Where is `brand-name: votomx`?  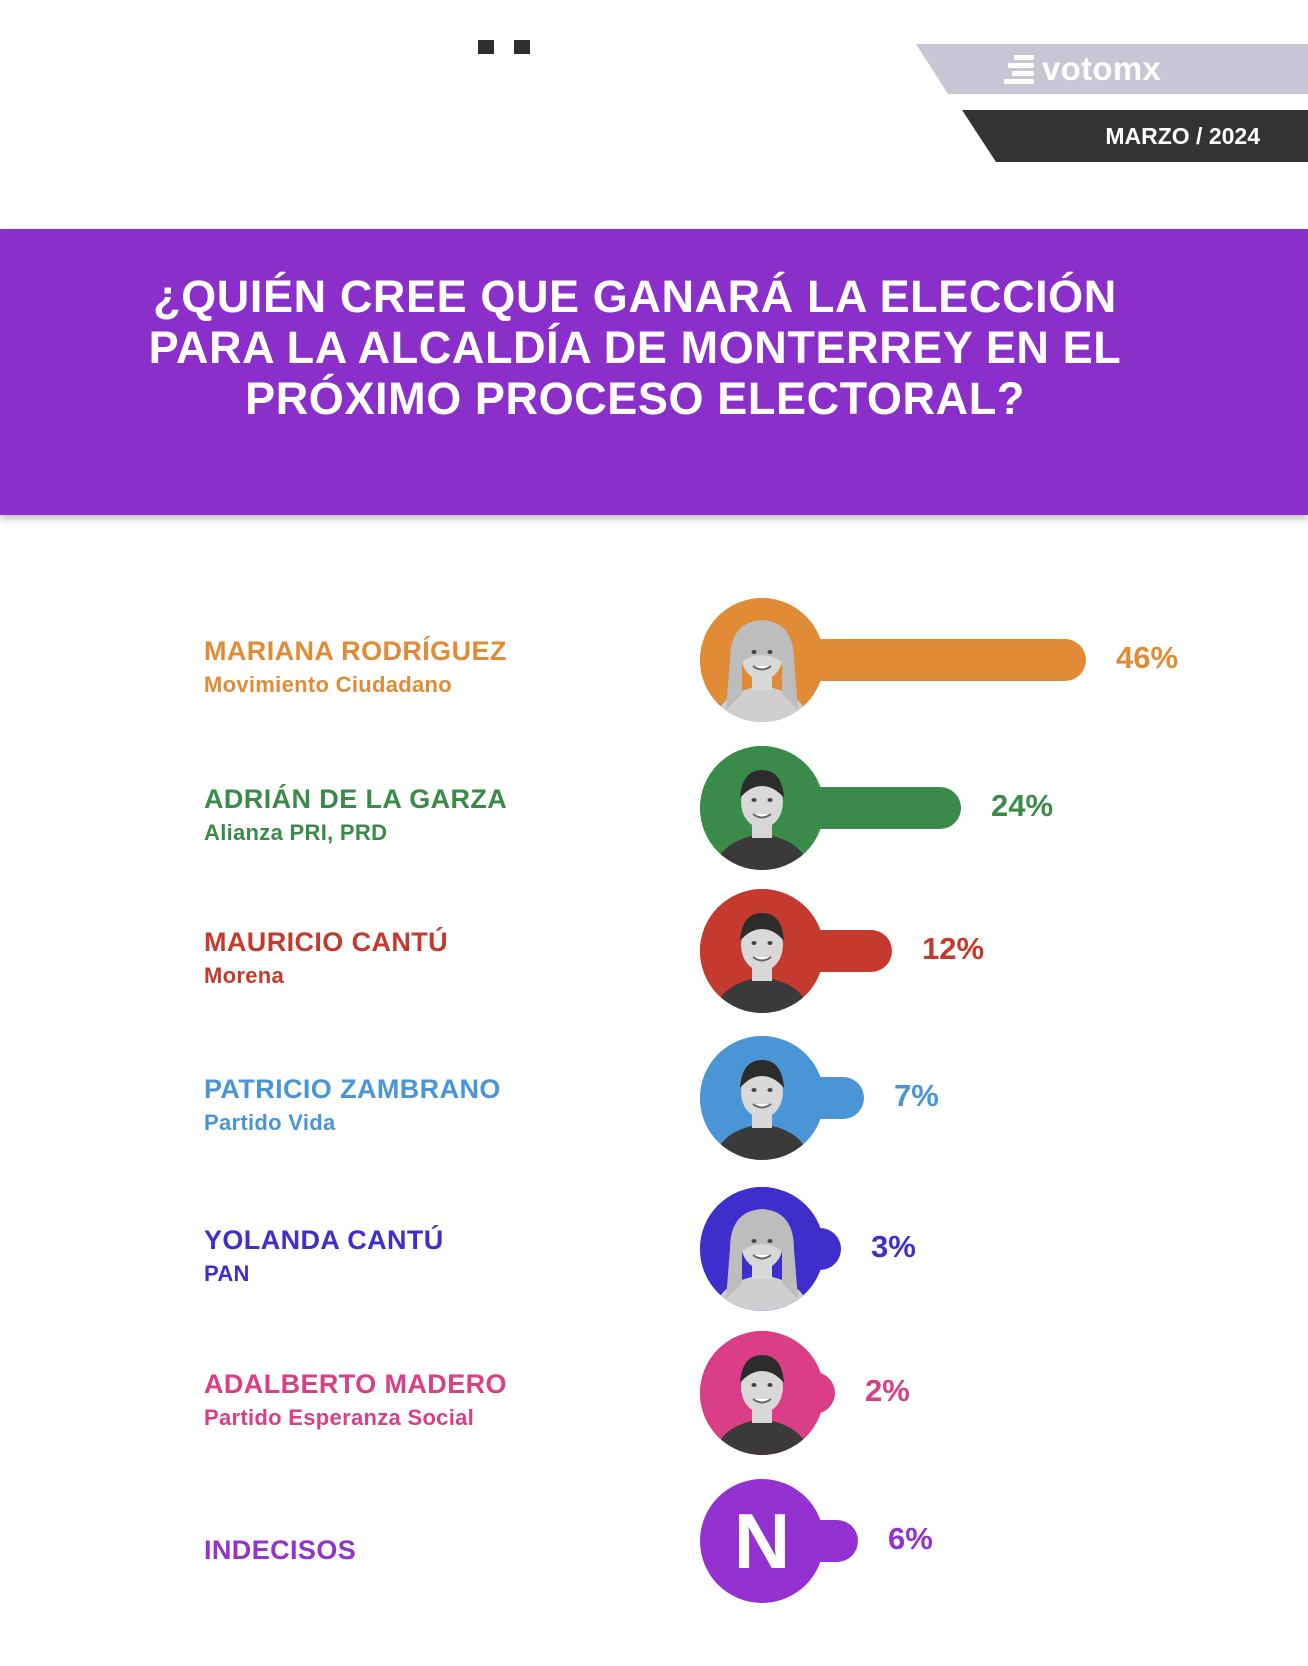 brand-name: votomx is located at coordinates (1102, 68).